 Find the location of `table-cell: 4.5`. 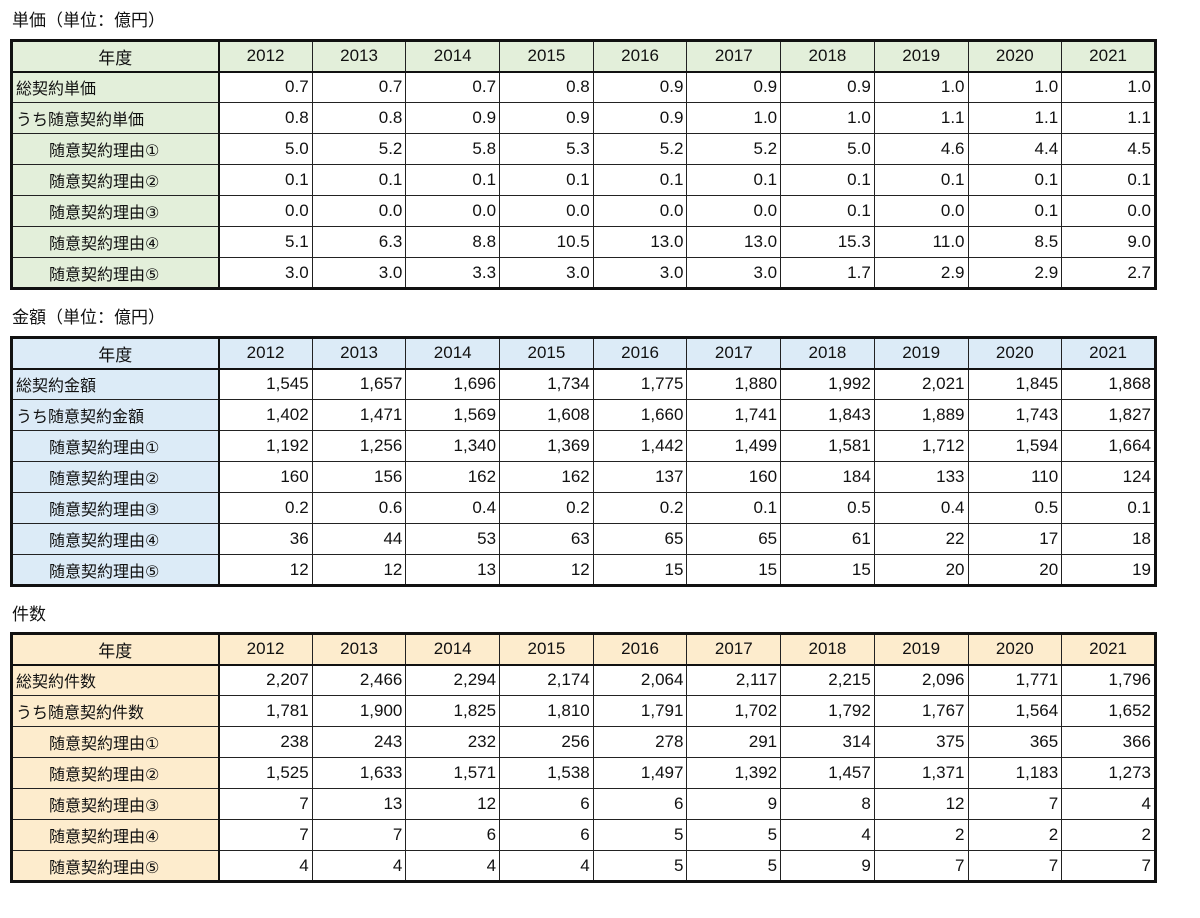

table-cell: 4.5 is located at coordinates (1108, 149).